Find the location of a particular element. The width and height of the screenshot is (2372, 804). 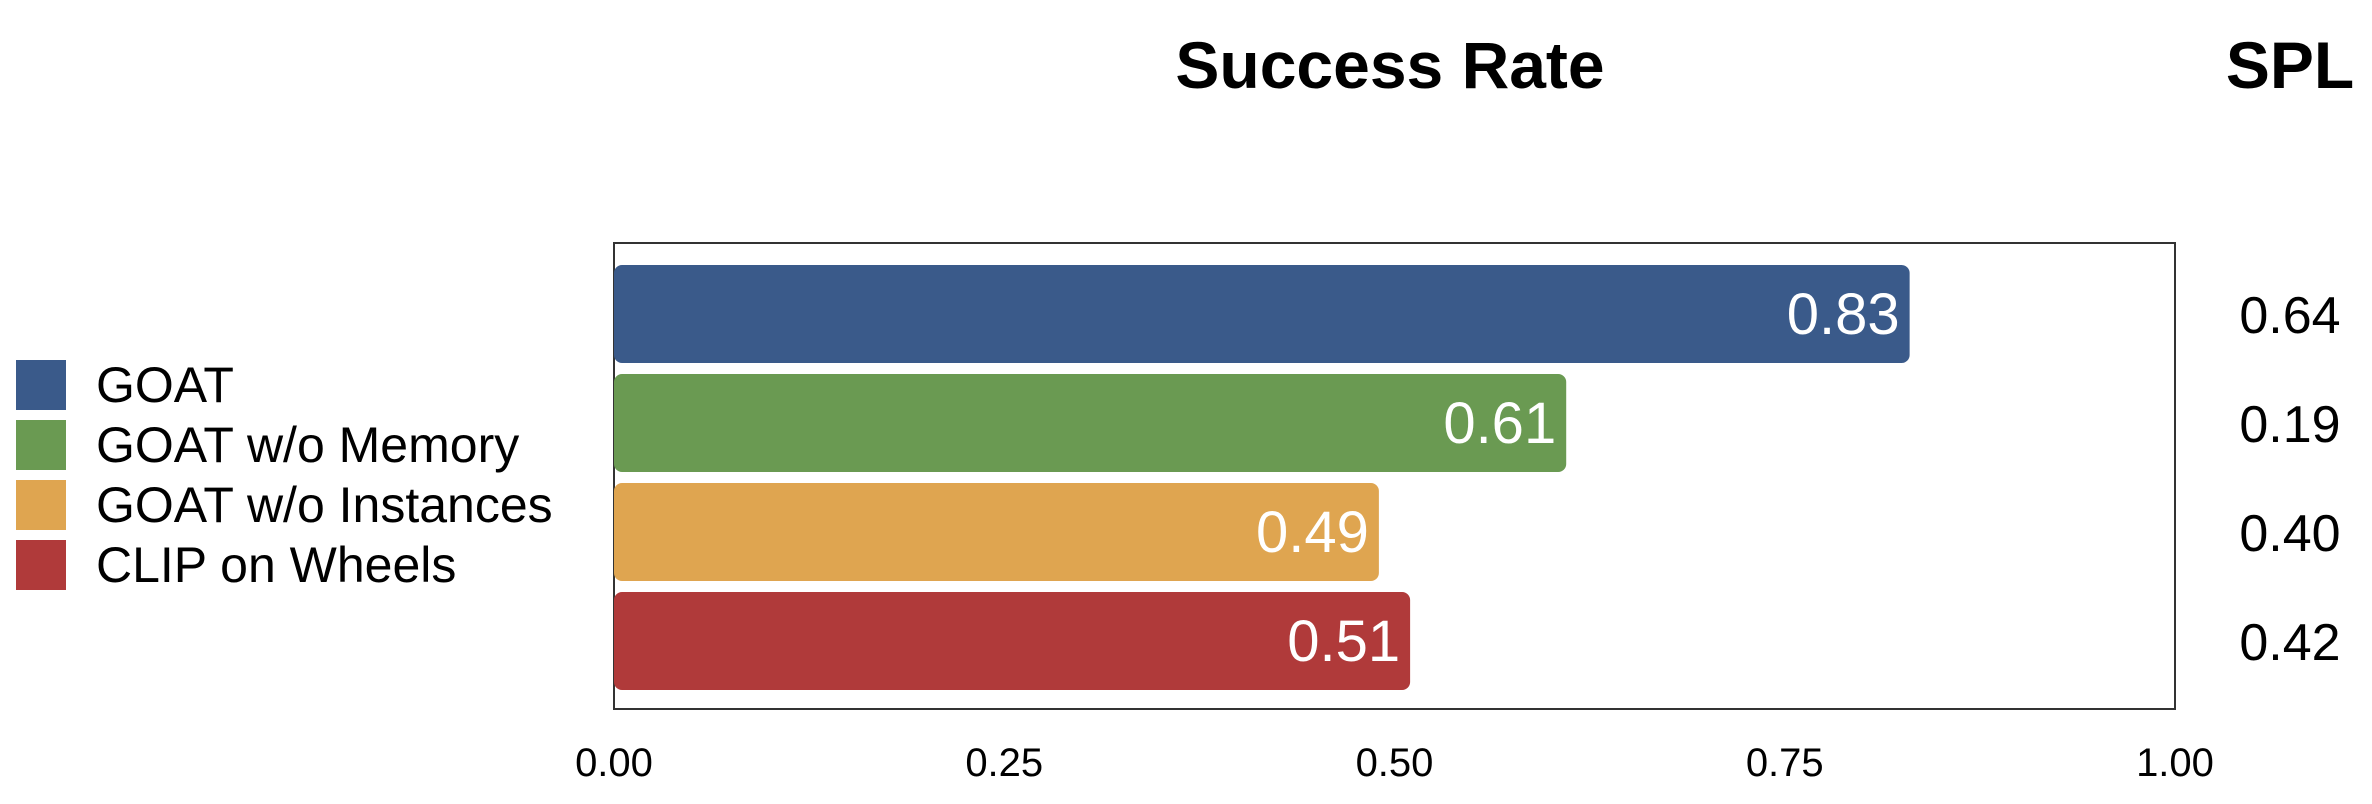

legend-label-goat-w-o-instances: GOAT w/o Instances is located at coordinates (324, 505).